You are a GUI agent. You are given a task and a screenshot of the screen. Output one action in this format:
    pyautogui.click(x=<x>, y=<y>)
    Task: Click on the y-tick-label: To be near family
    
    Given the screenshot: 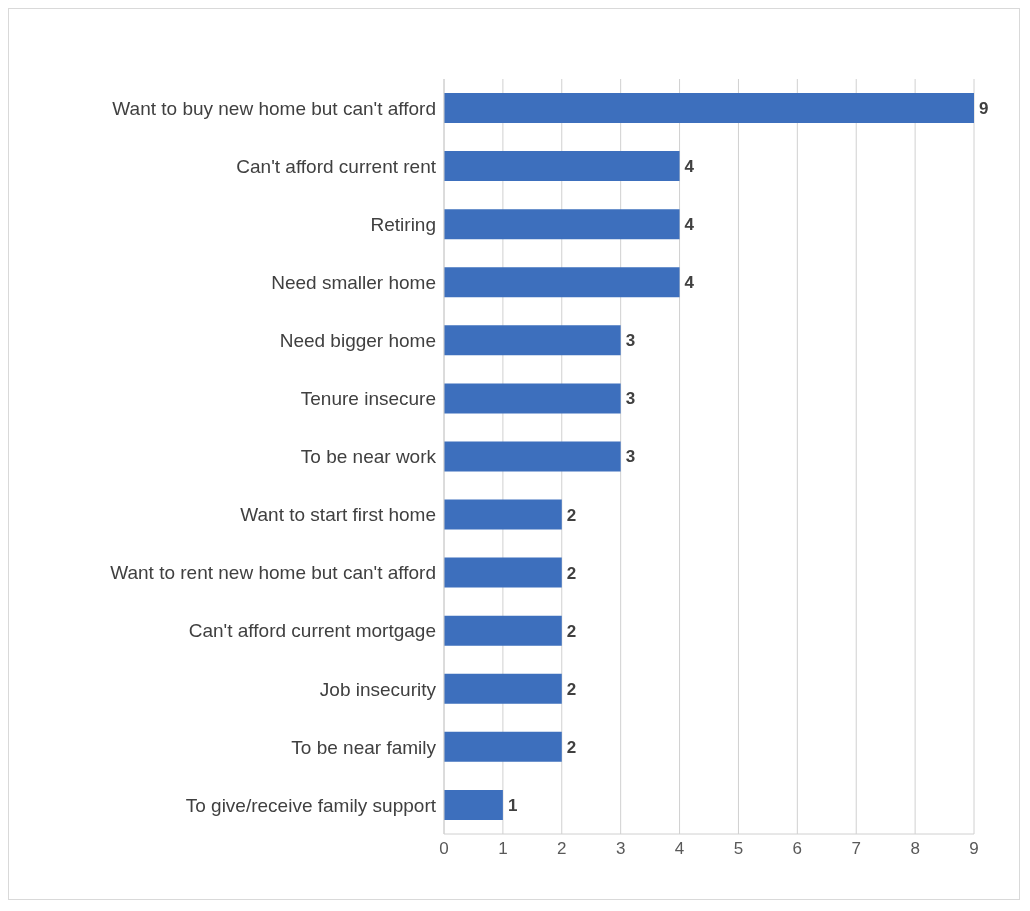 What is the action you would take?
    pyautogui.click(x=364, y=747)
    